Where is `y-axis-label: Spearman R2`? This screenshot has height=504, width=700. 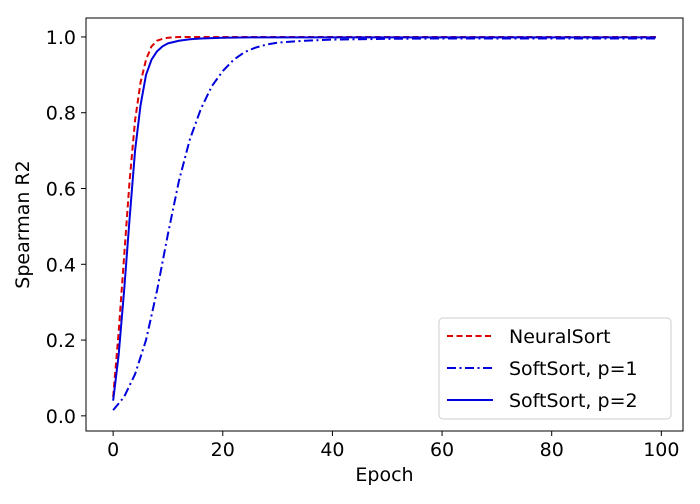
y-axis-label: Spearman R2 is located at coordinates (23, 224).